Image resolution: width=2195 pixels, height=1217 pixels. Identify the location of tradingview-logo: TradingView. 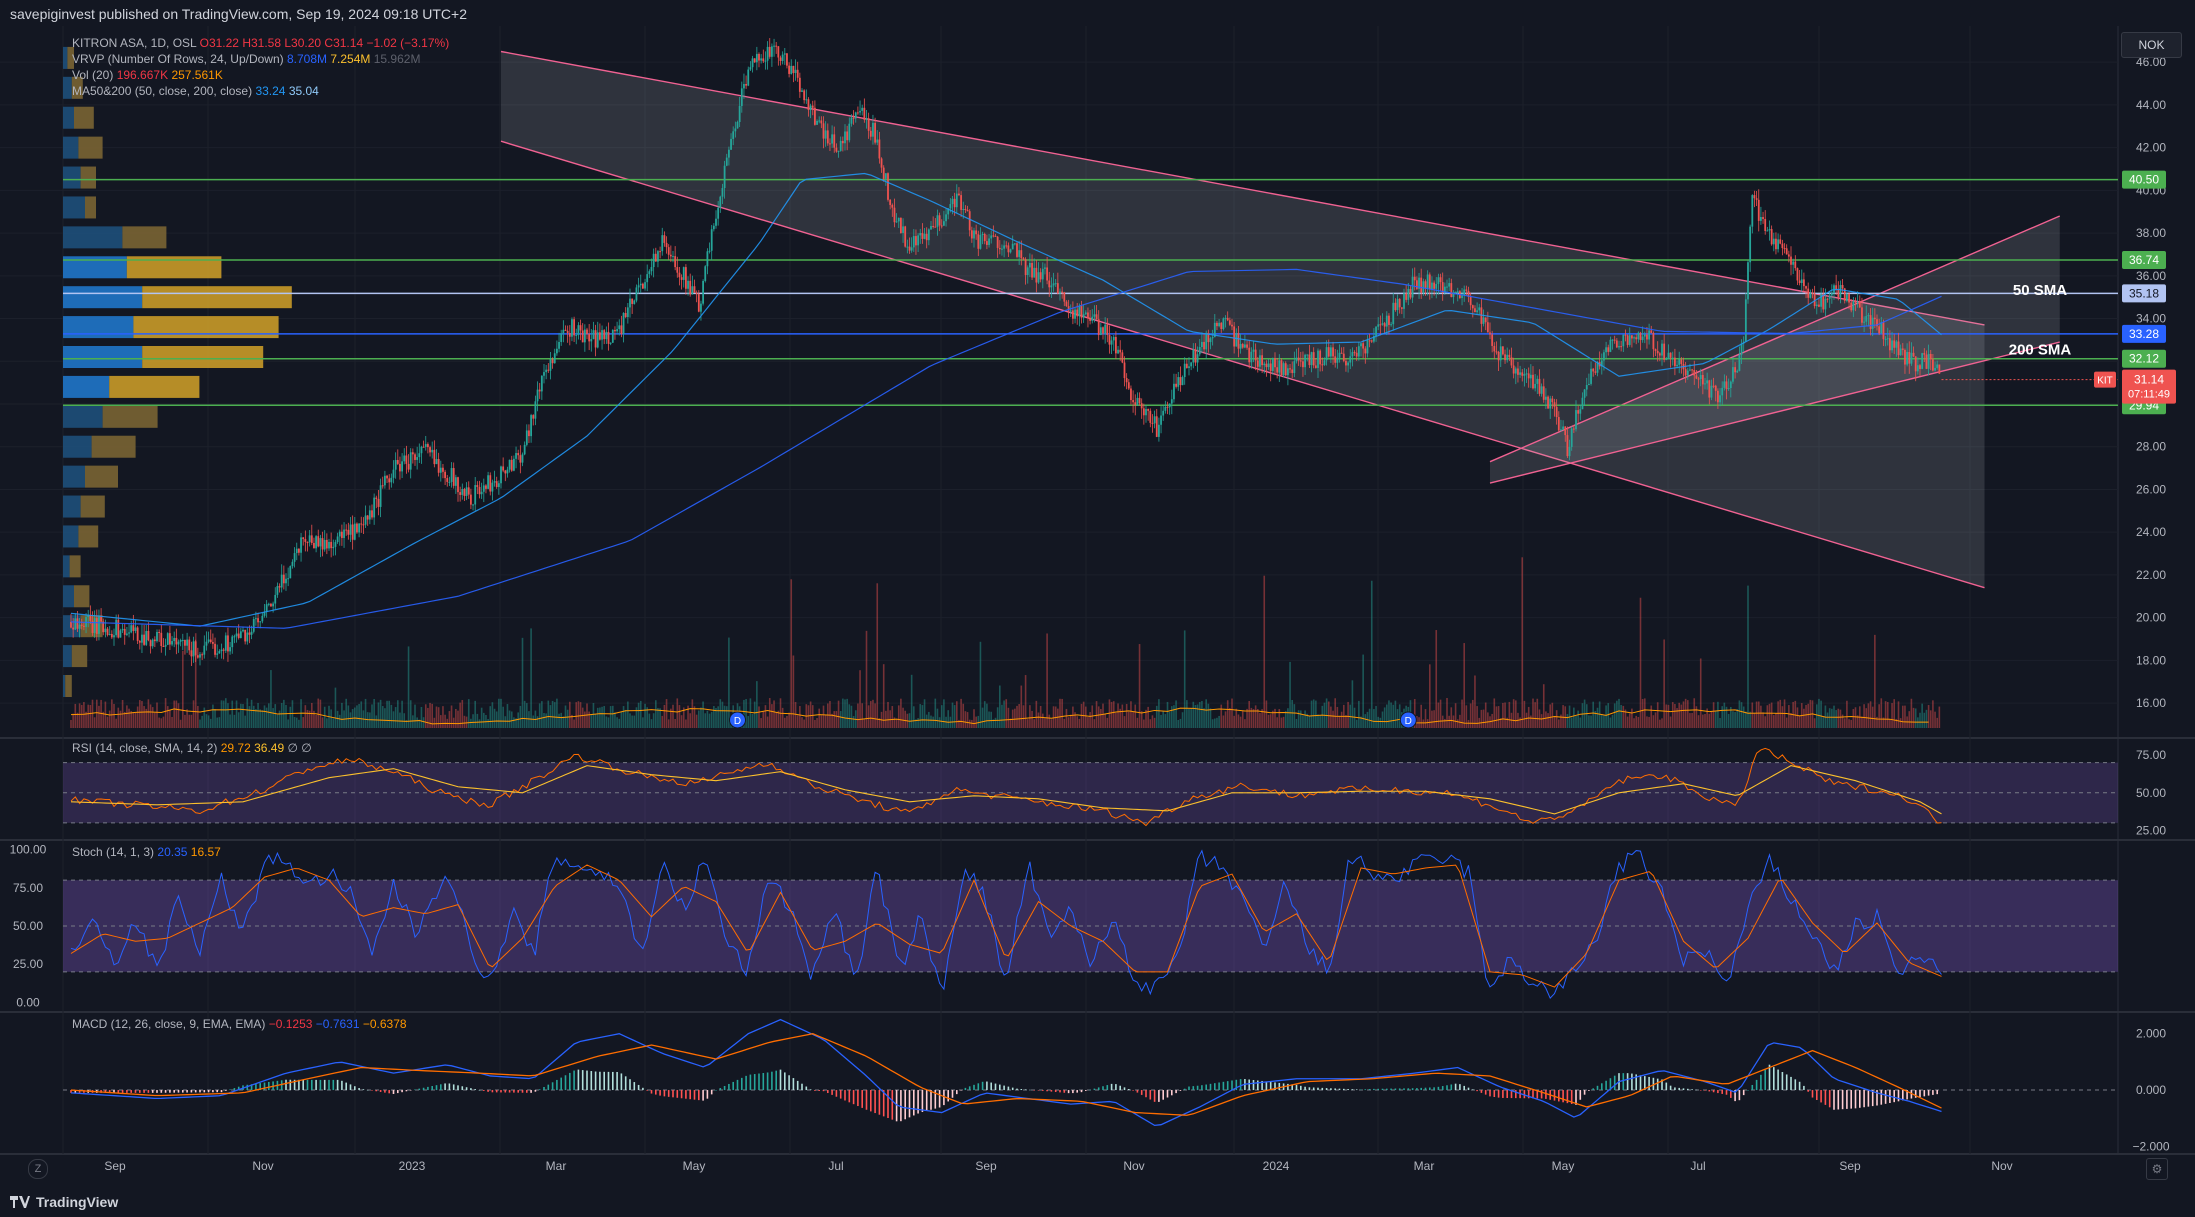
(64, 1202).